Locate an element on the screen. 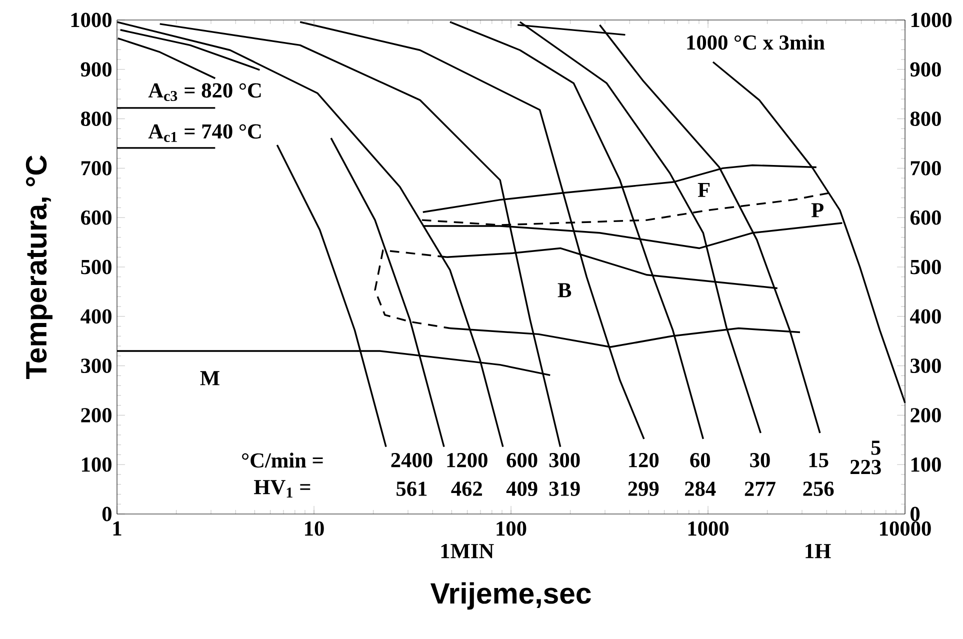 Image resolution: width=963 pixels, height=639 pixels. annotation: A$_{c1}$ = 740 °C is located at coordinates (204, 133).